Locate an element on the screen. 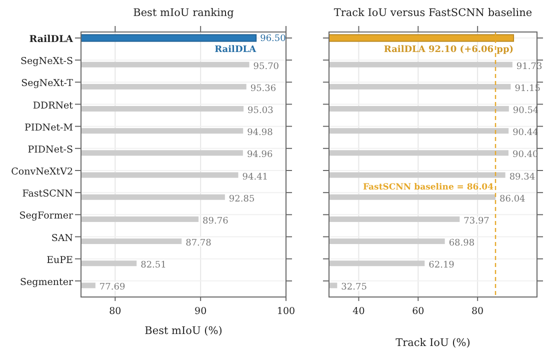 Image resolution: width=550 pixels, height=358 pixels. y-tick-label: Segmenter is located at coordinates (47, 282).